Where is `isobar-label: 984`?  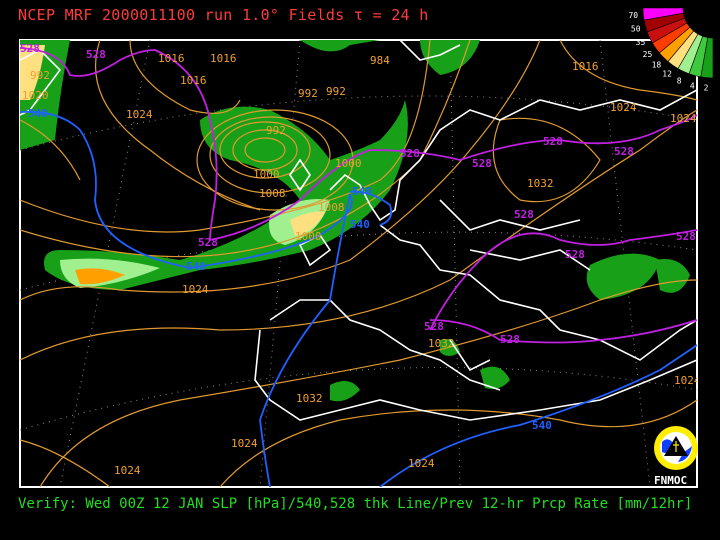 isobar-label: 984 is located at coordinates (380, 60).